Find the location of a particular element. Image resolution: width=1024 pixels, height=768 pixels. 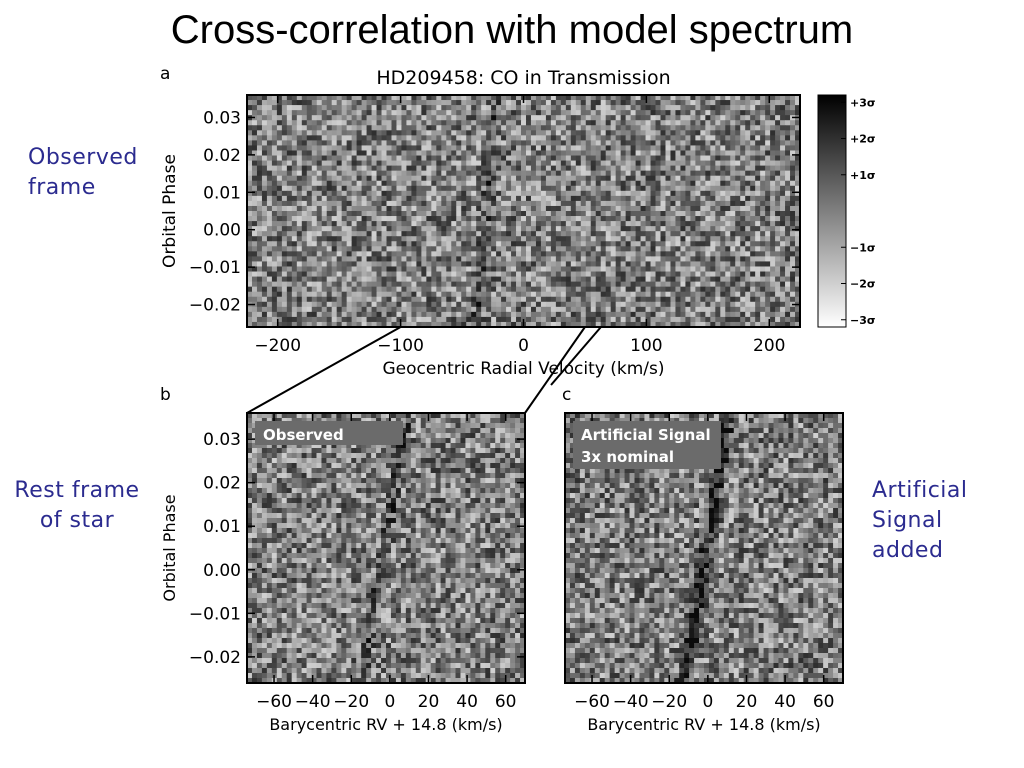

note-line: Artificial is located at coordinates (920, 490).